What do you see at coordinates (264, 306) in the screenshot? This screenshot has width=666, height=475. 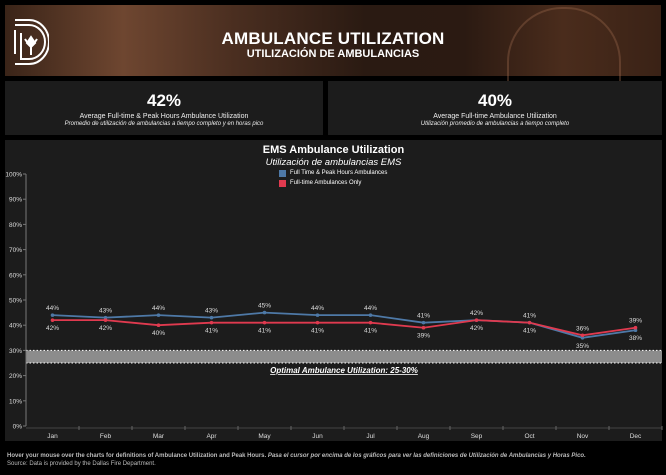 I see `data-label: 45%` at bounding box center [264, 306].